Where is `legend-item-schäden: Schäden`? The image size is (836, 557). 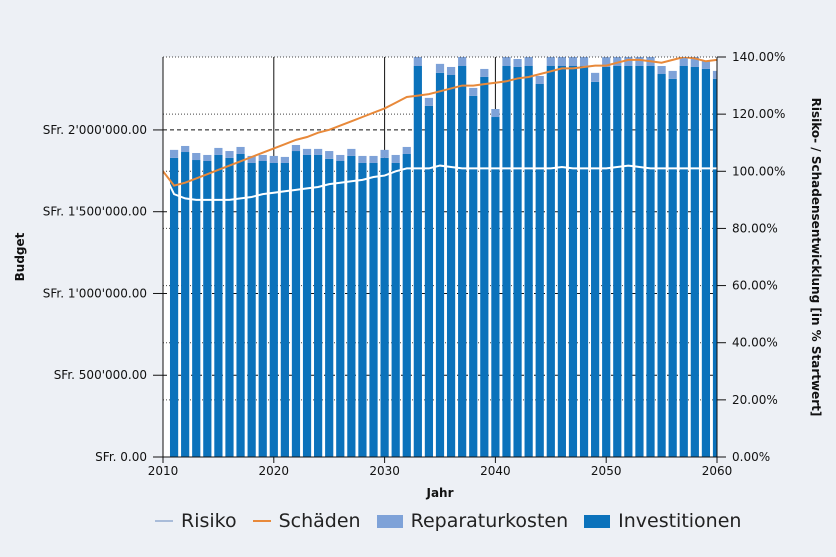 legend-item-schäden: Schäden is located at coordinates (306, 521).